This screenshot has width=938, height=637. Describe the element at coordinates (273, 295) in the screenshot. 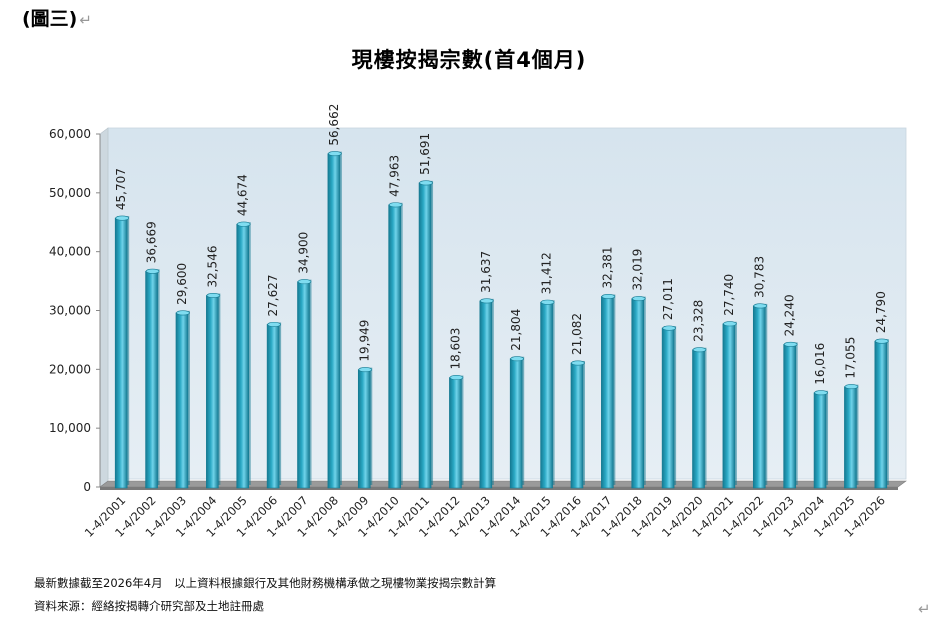

I see `data-label: 27,627` at that location.